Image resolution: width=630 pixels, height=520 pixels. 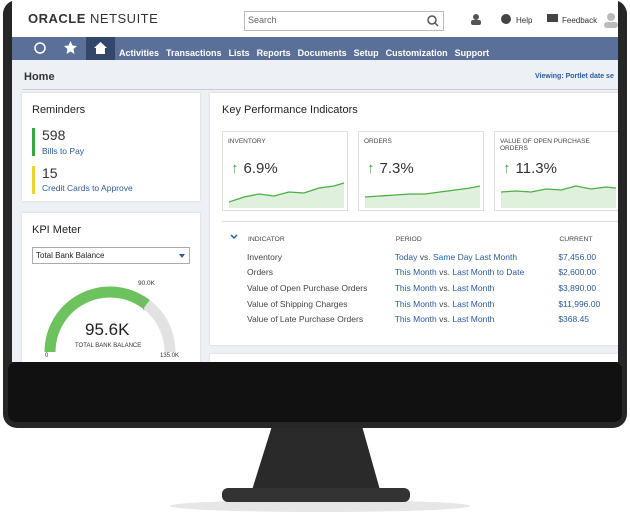 What do you see at coordinates (536, 168) in the screenshot?
I see `kpi-tile-value-text: 11.3%` at bounding box center [536, 168].